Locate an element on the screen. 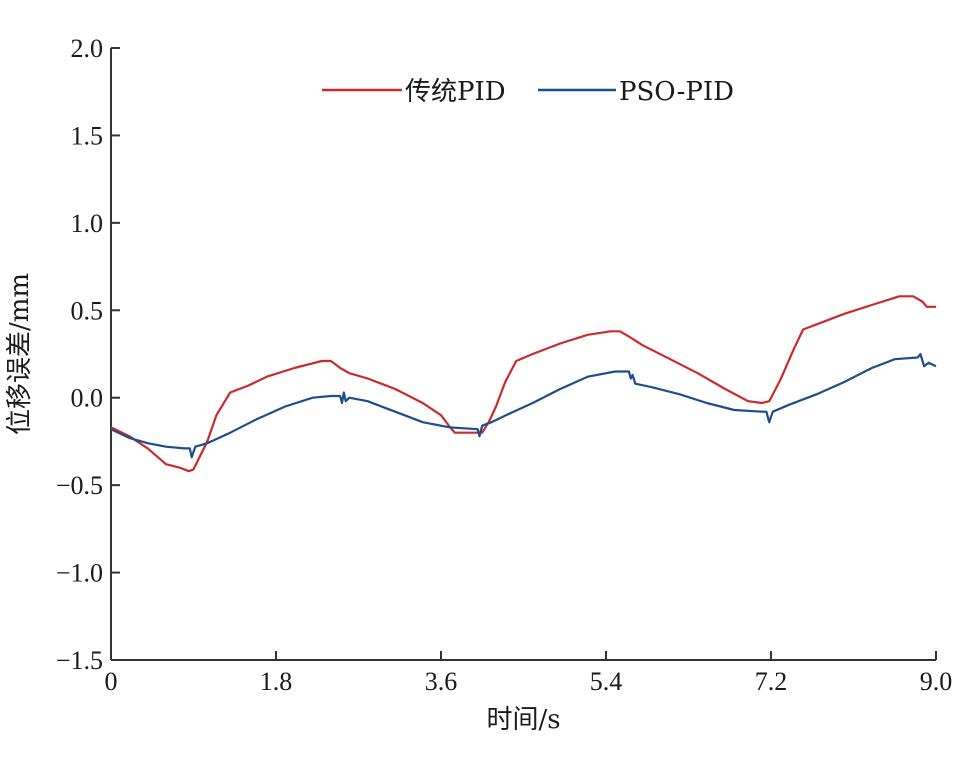 Image resolution: width=957 pixels, height=770 pixels. series-line-pso-pid is located at coordinates (523, 405).